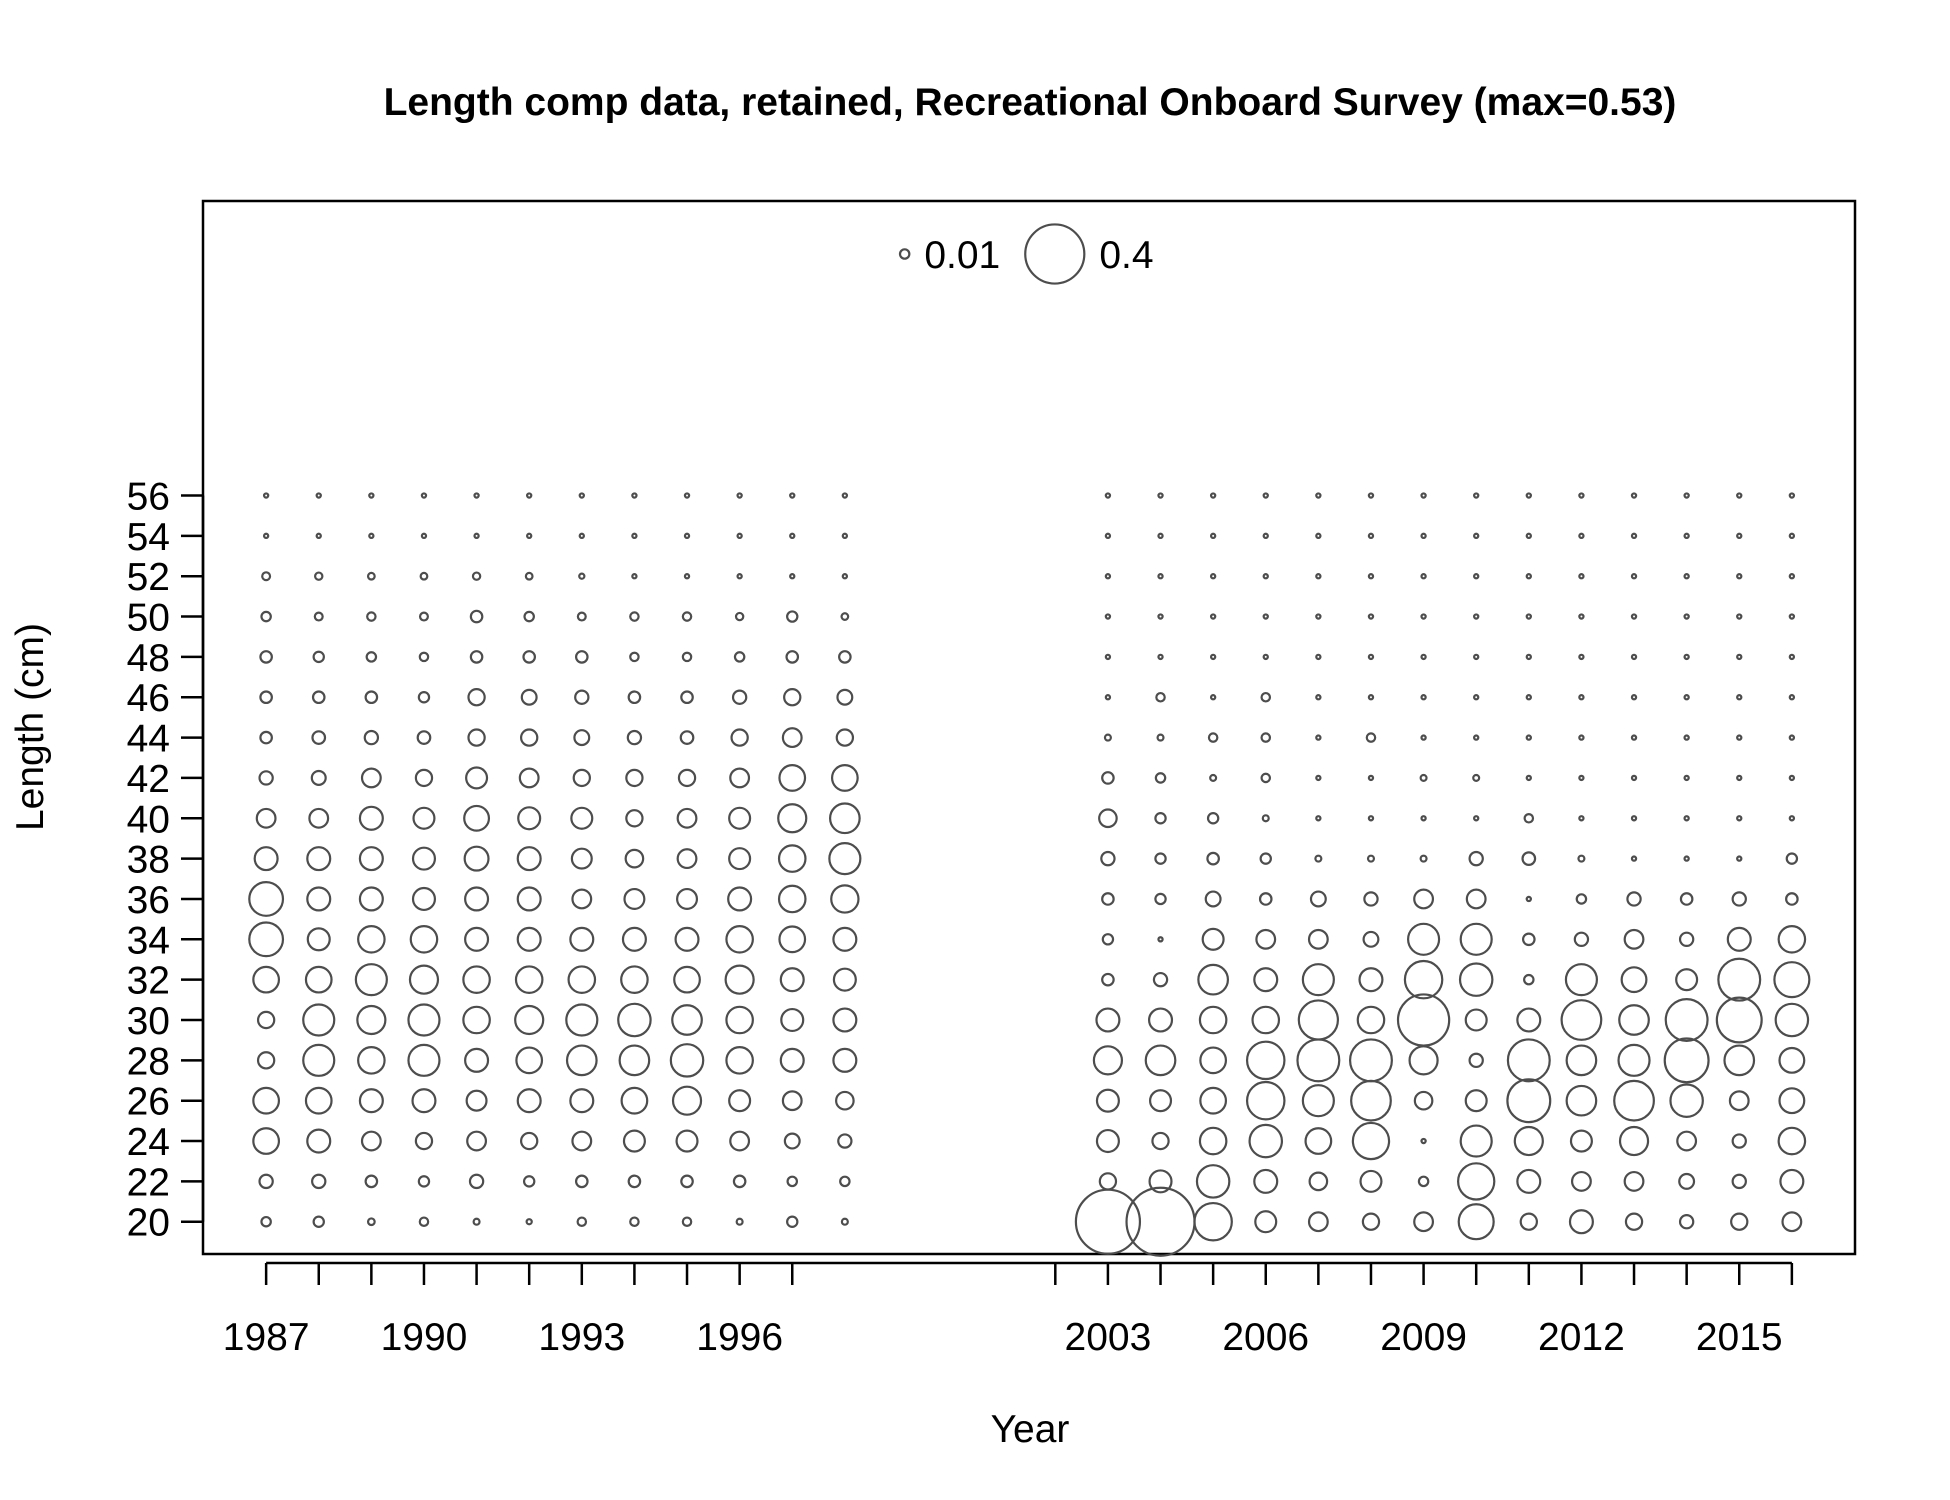 The width and height of the screenshot is (1950, 1500). Describe the element at coordinates (148, 497) in the screenshot. I see `y-tick-label: 56` at that location.